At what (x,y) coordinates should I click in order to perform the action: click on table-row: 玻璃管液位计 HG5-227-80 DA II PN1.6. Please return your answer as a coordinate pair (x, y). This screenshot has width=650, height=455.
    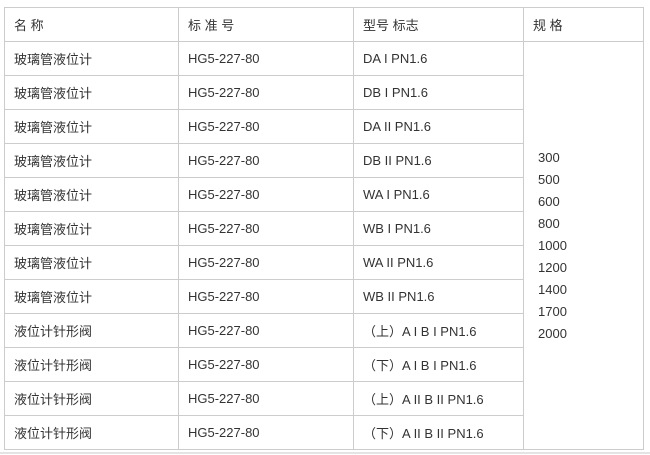
    Looking at the image, I should click on (324, 126).